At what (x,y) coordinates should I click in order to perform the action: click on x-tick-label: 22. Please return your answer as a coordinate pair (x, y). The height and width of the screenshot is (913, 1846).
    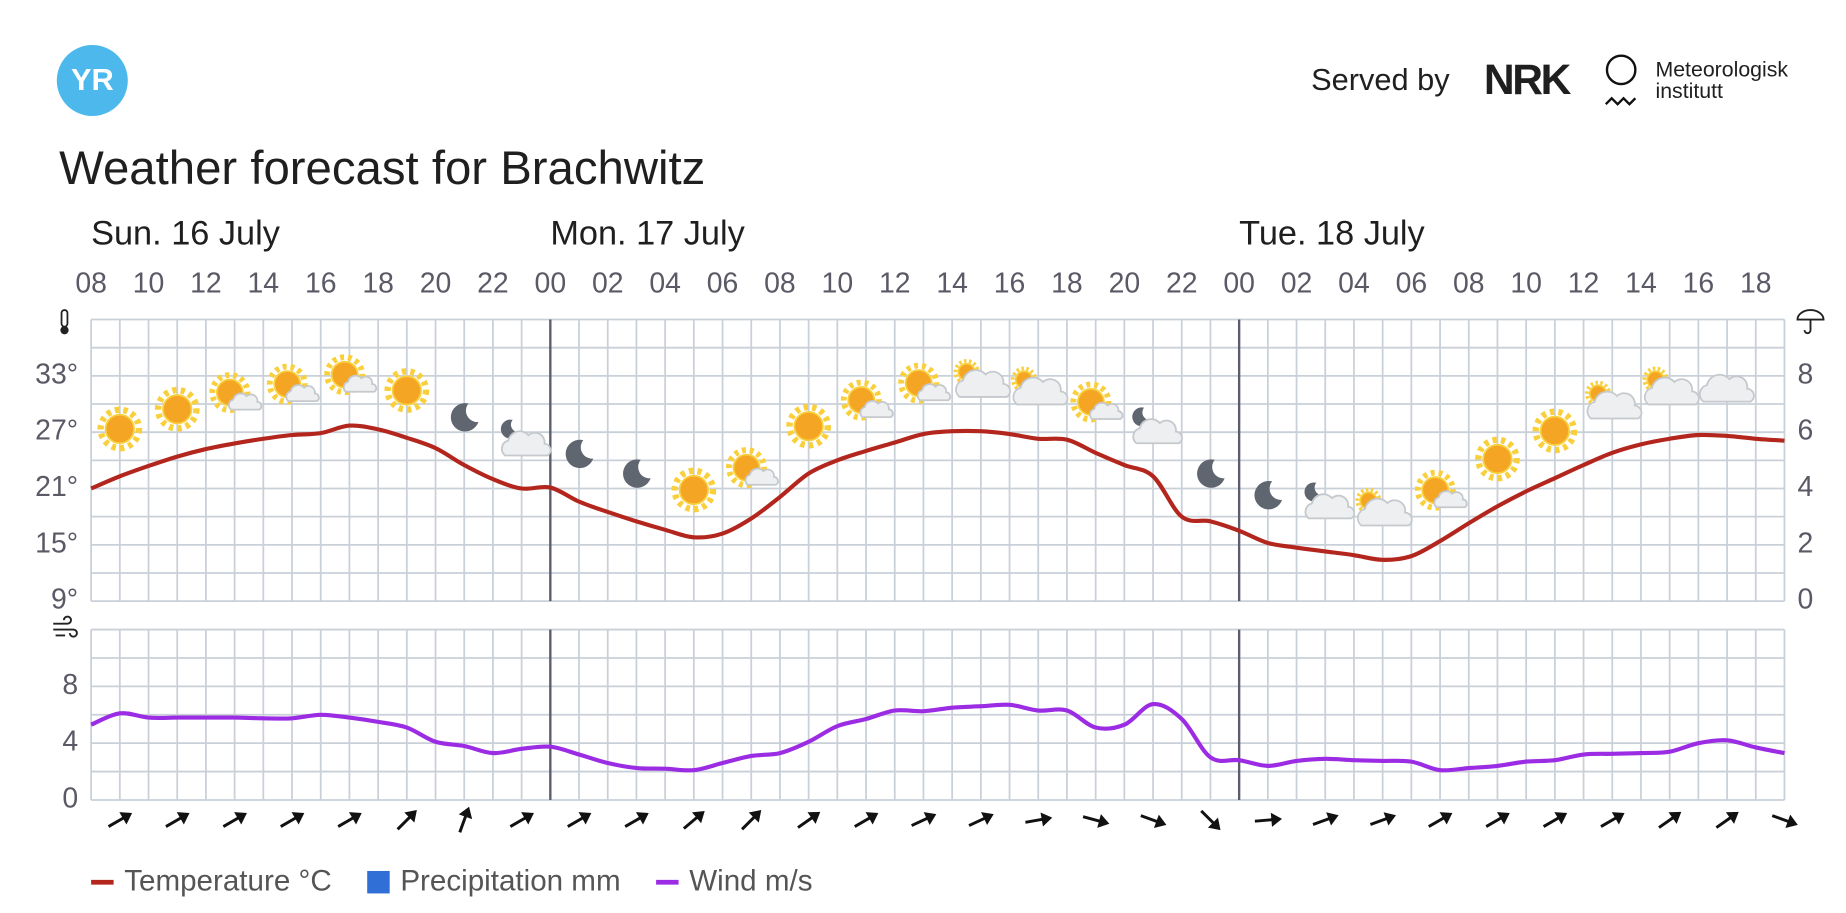
    Looking at the image, I should click on (493, 284).